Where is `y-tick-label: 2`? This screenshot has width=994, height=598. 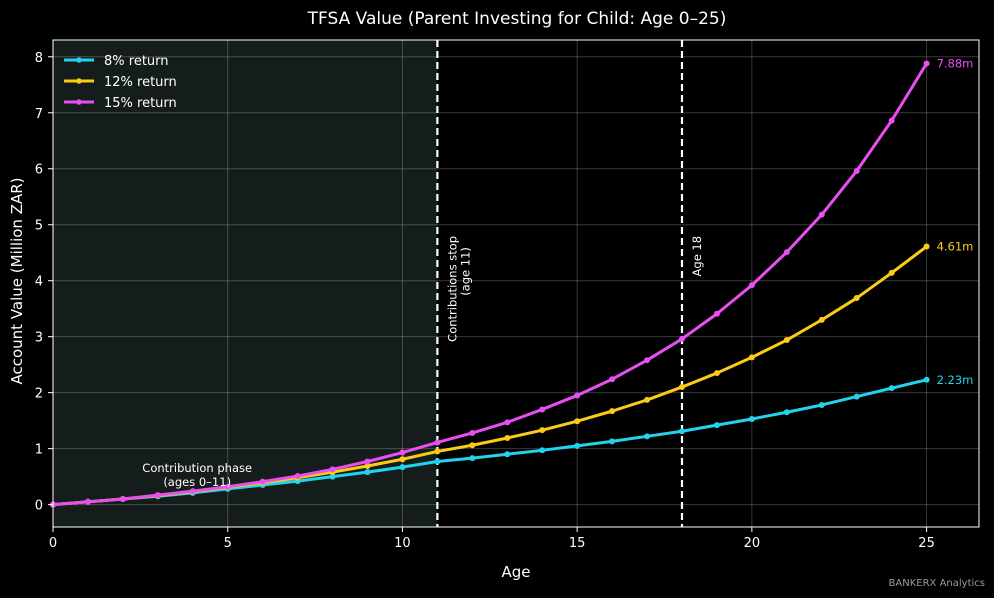
y-tick-label: 2 is located at coordinates (39, 394).